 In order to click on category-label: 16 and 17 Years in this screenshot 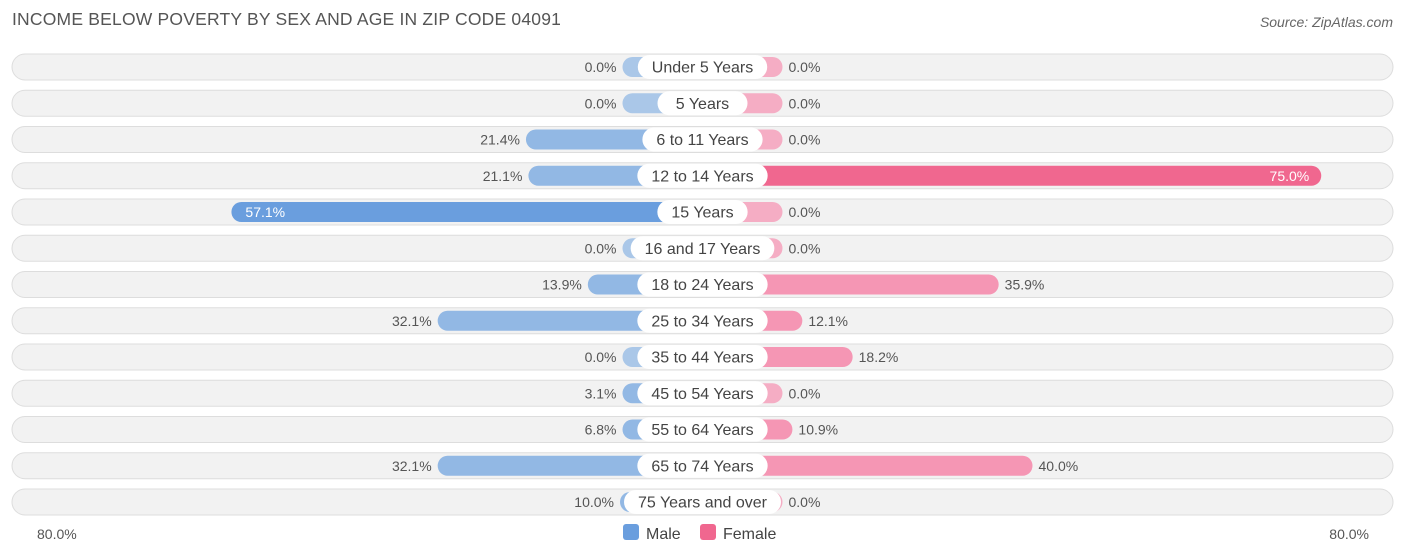, I will do `click(703, 249)`.